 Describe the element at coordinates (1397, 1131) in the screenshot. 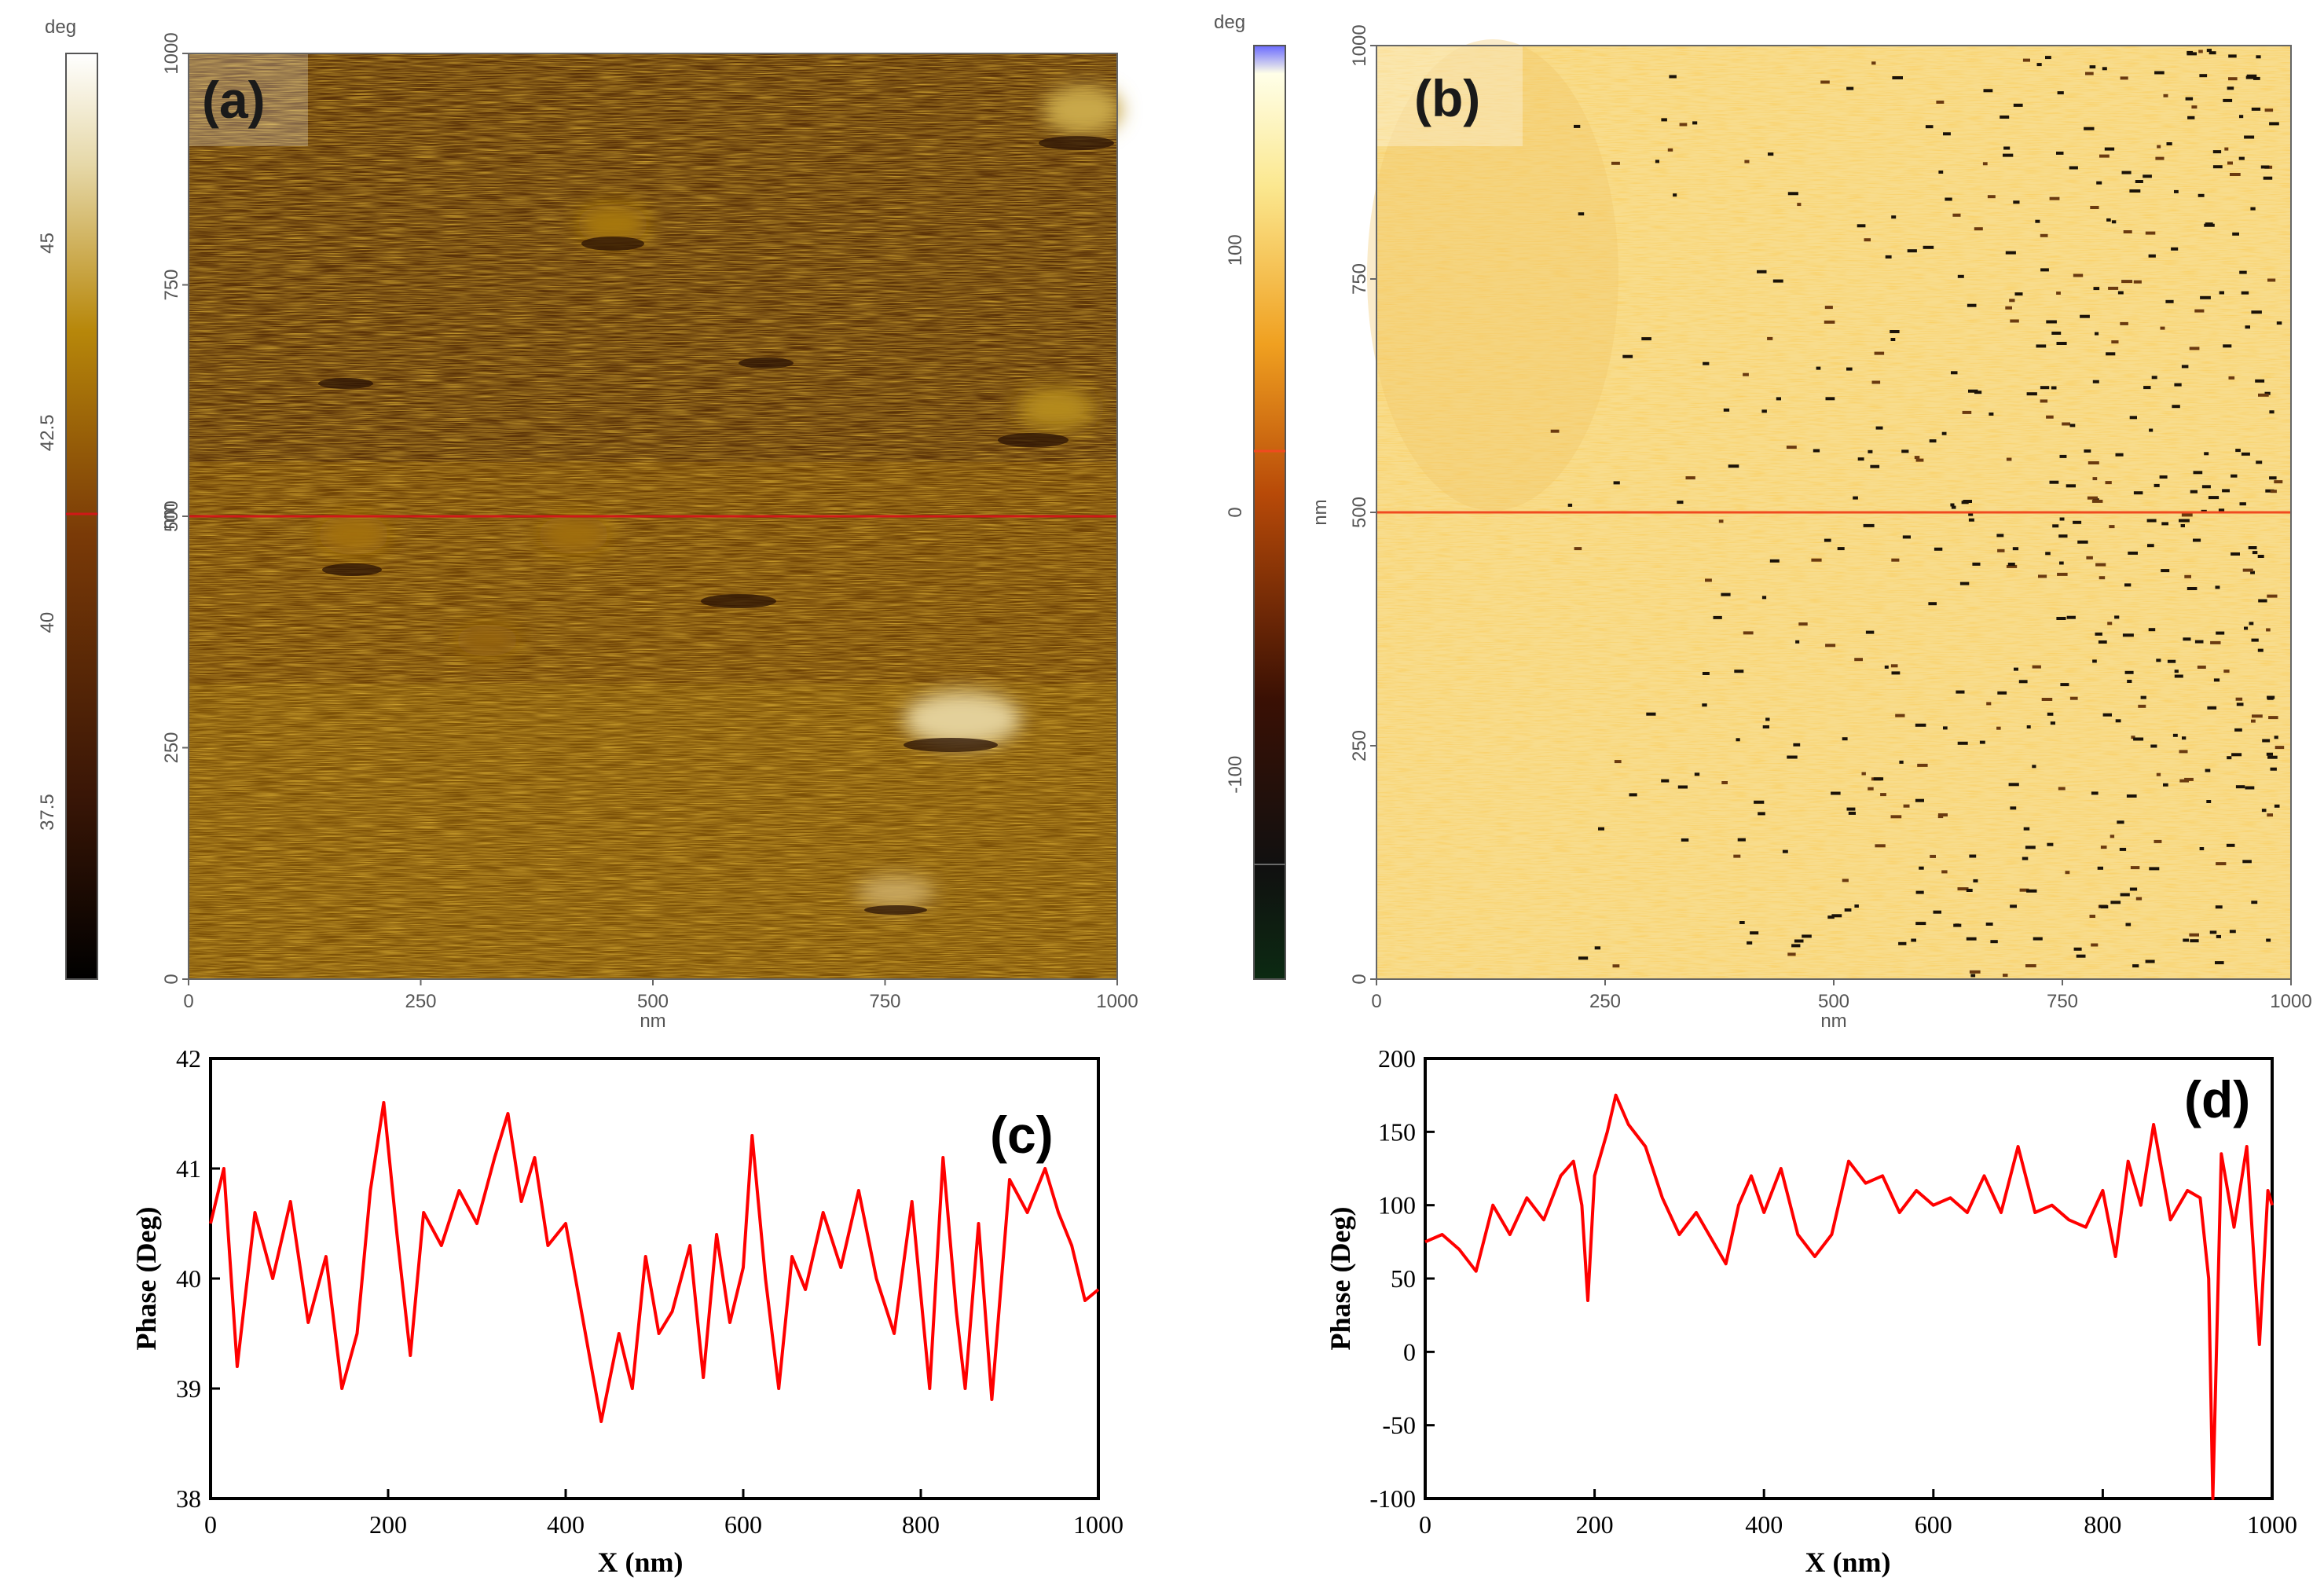

I see `y-tick-label: 150` at that location.